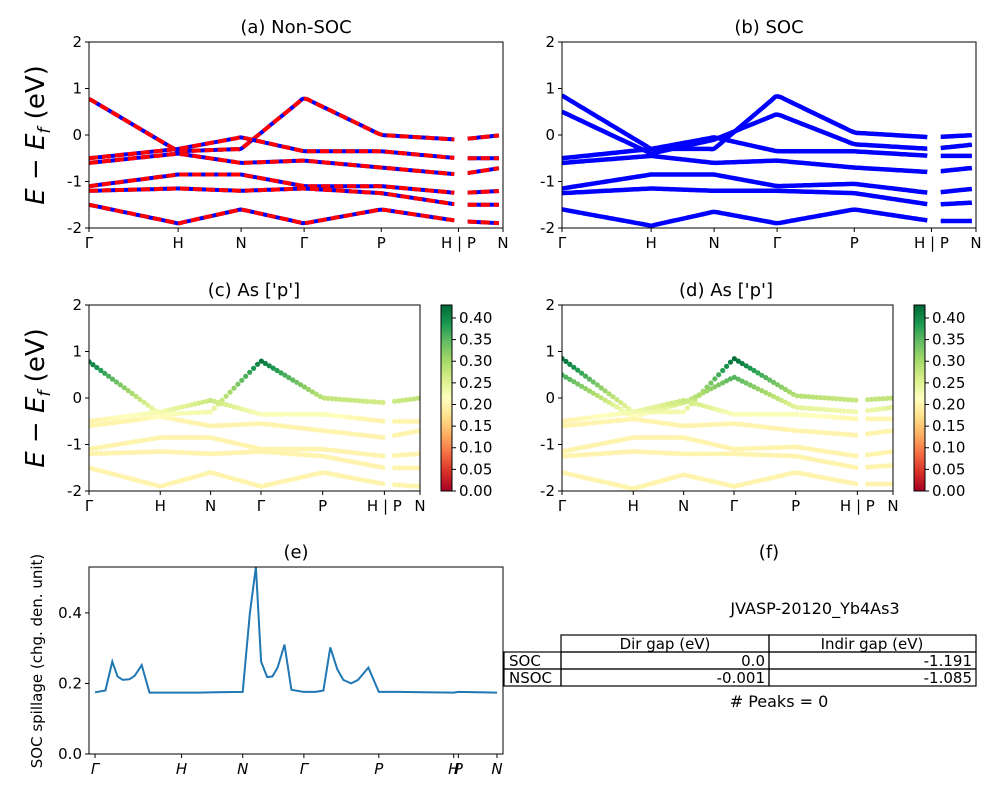 This screenshot has width=1000, height=800. I want to click on x-tick-label: N, so click(975, 243).